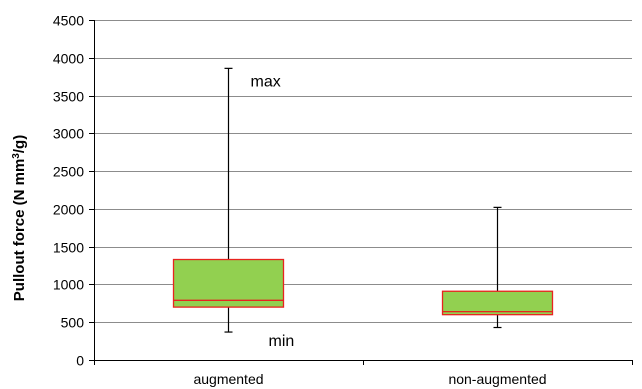 The height and width of the screenshot is (389, 642). I want to click on y-tick-label: 2000, so click(68, 210).